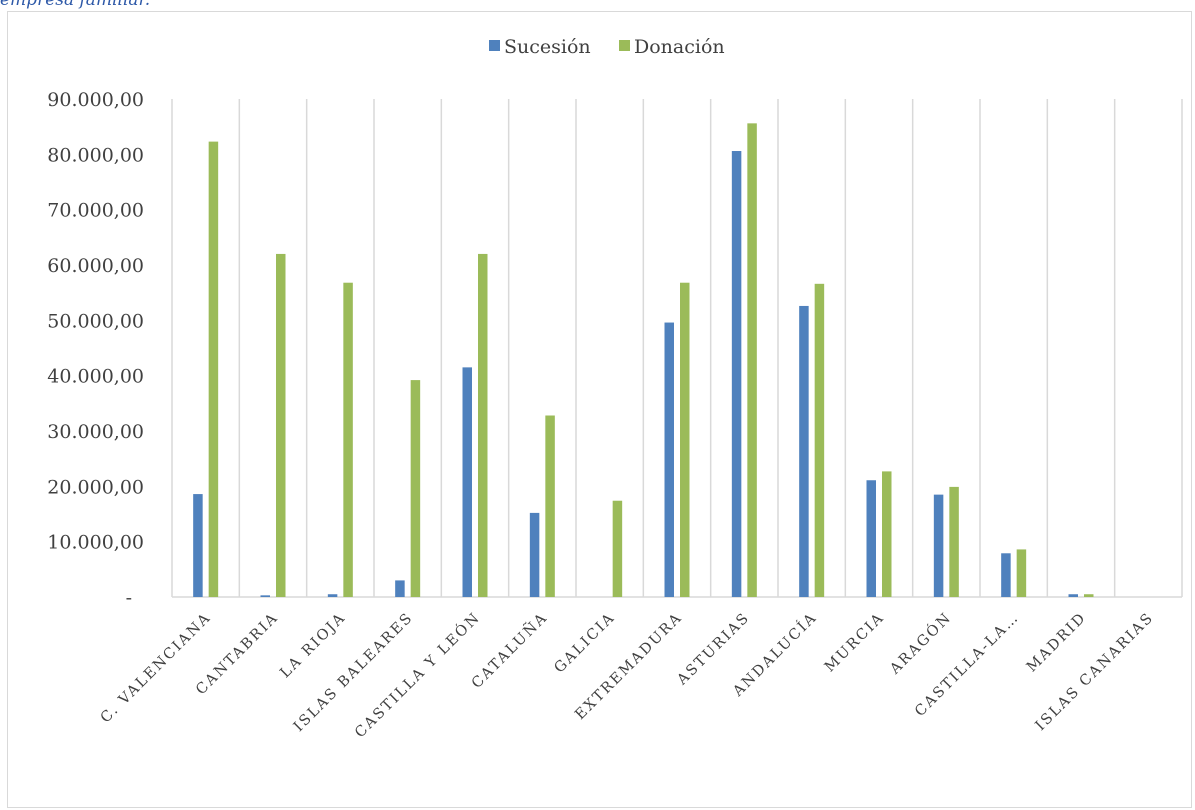  Describe the element at coordinates (1095, 672) in the screenshot. I see `category-label: ISLAS CANARIAS` at that location.